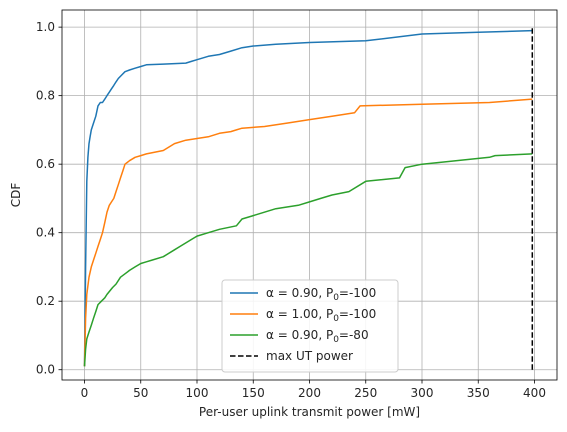 This screenshot has height=432, width=567. What do you see at coordinates (197, 393) in the screenshot?
I see `x-tick-label: 100` at bounding box center [197, 393].